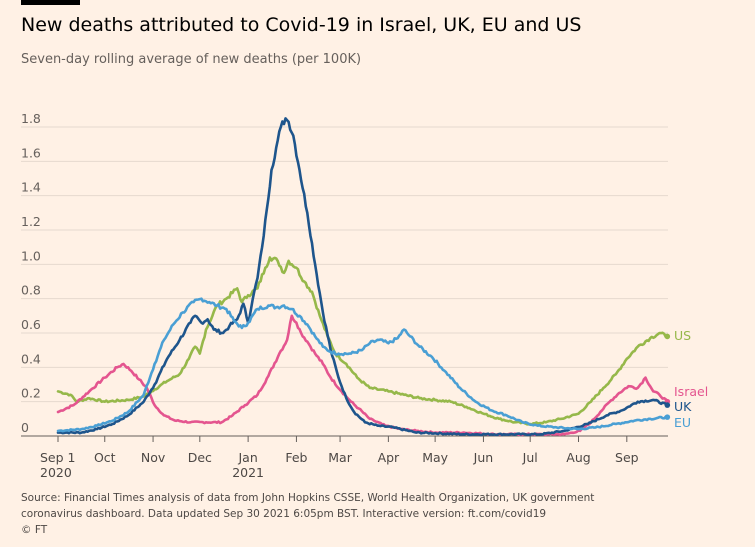 The image size is (755, 547). I want to click on y-tick-label: 0, so click(25, 427).